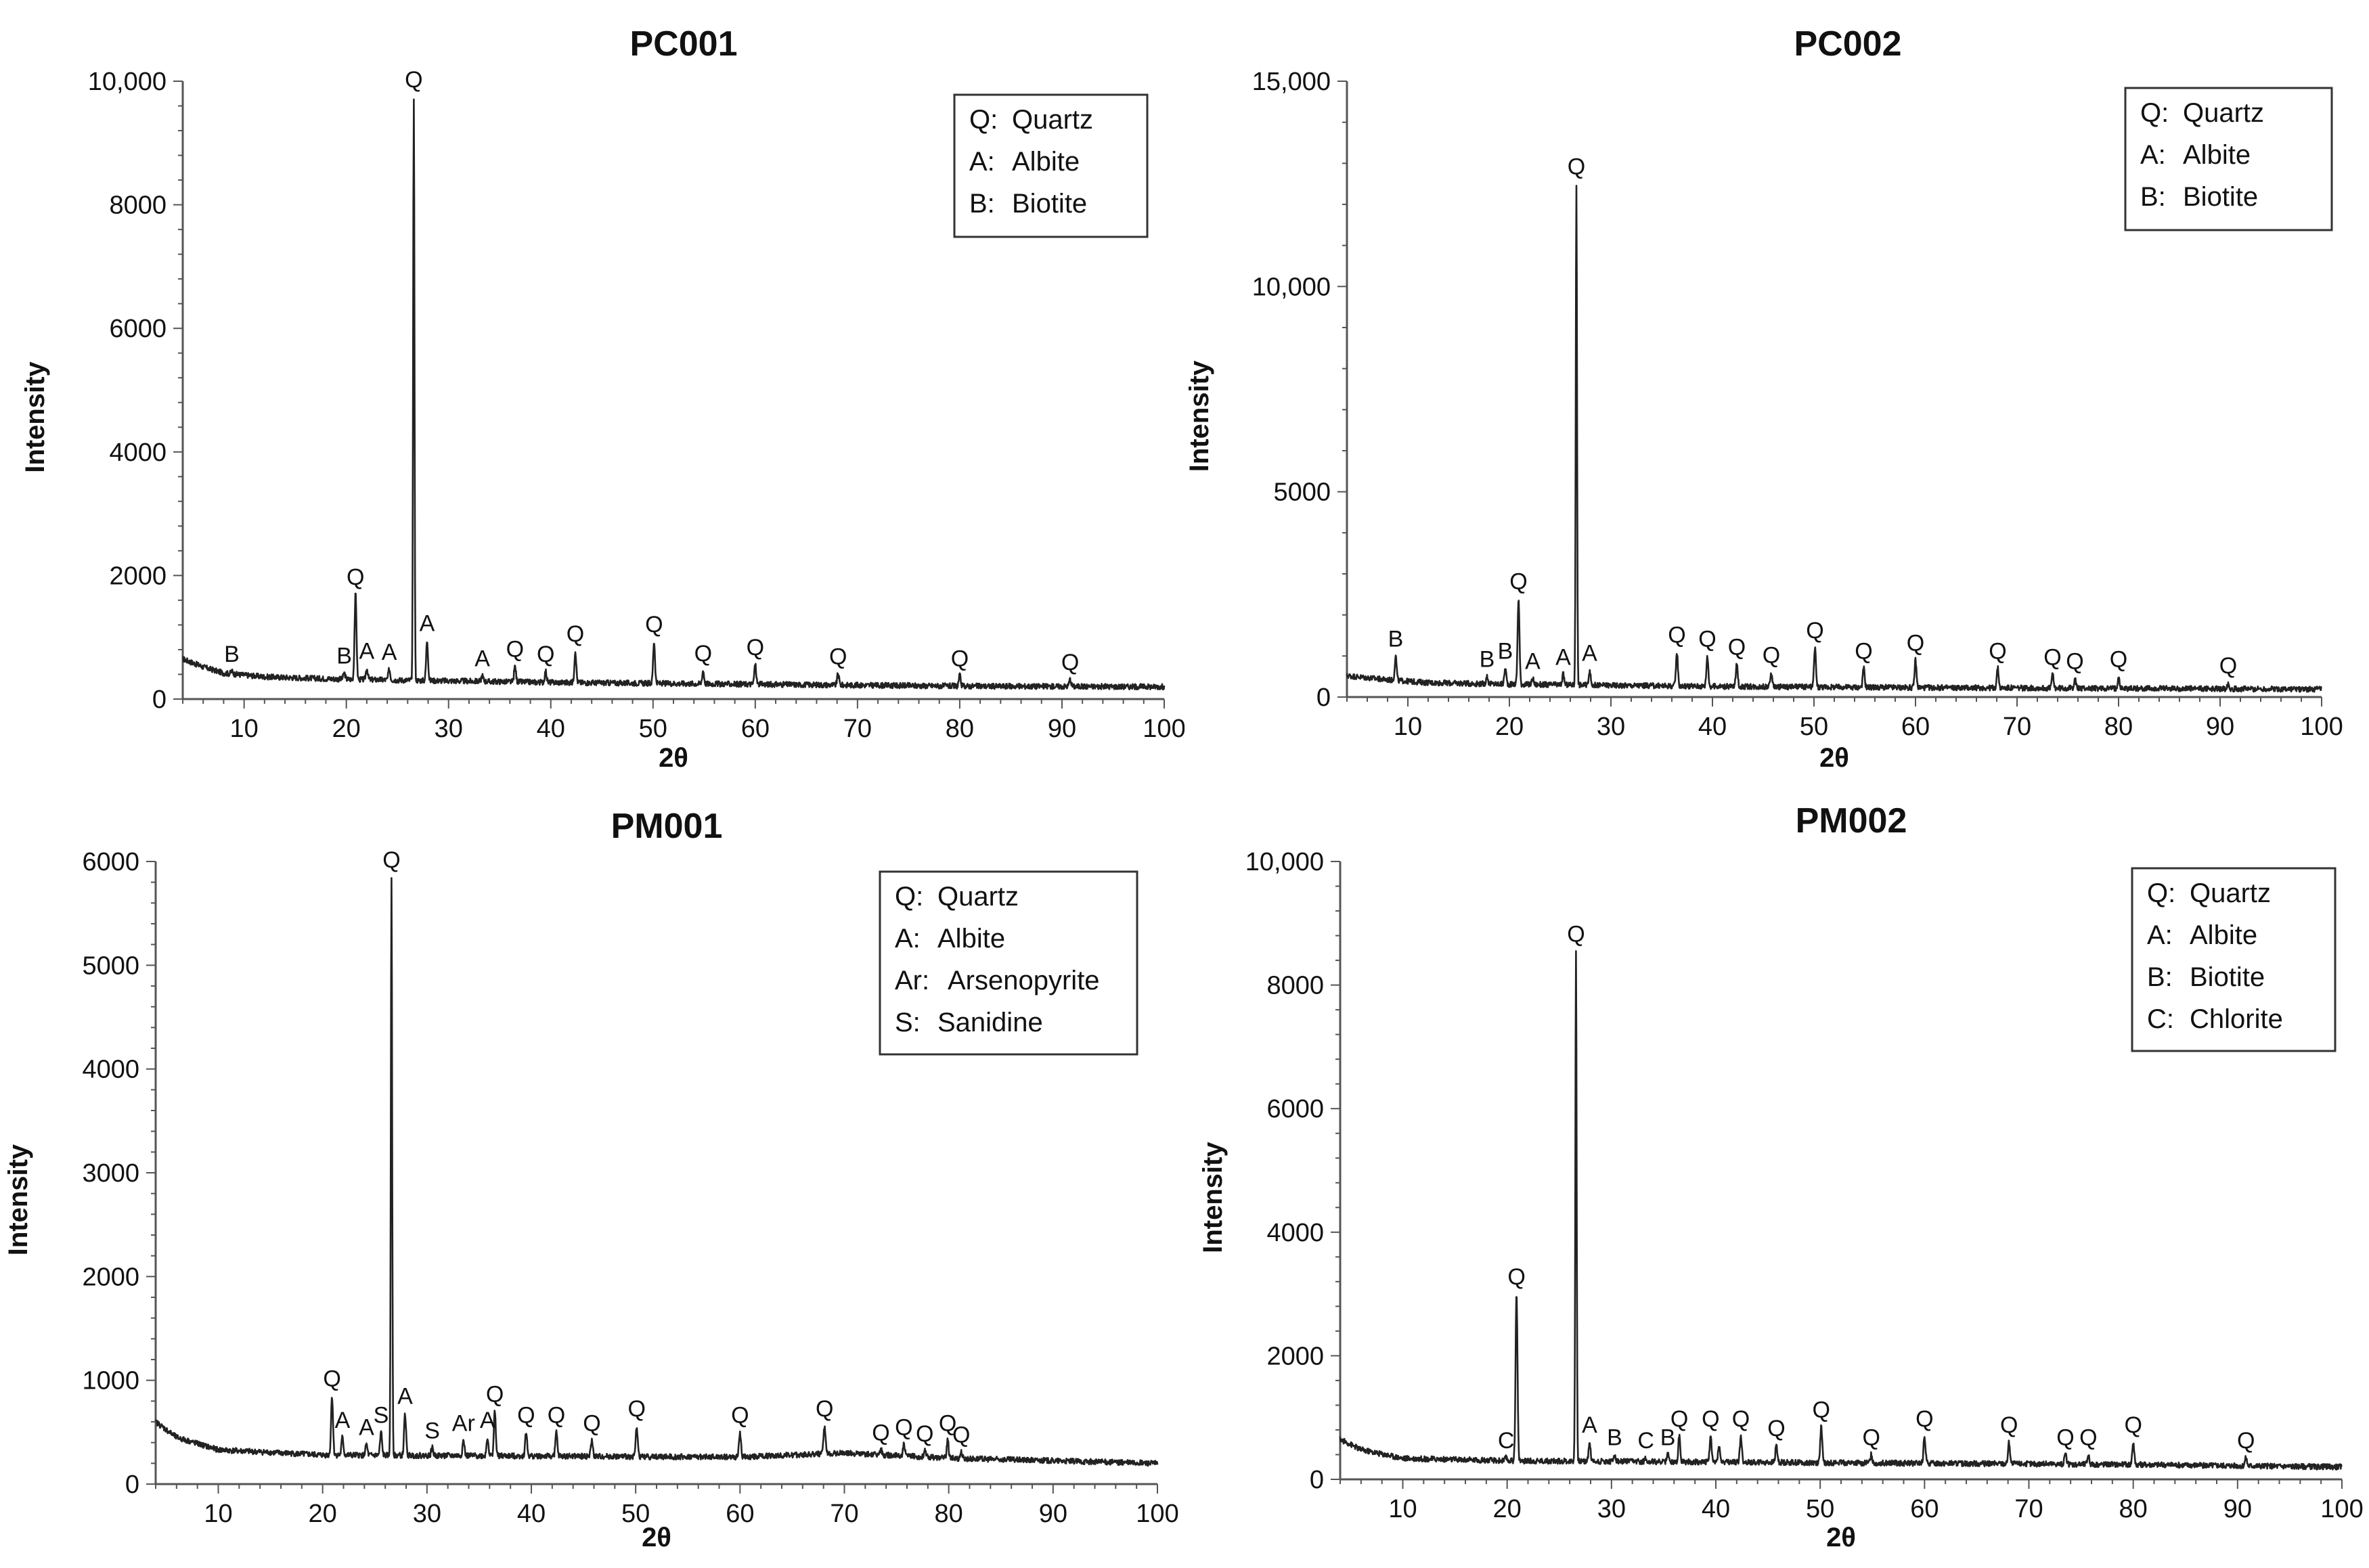  Describe the element at coordinates (635, 1514) in the screenshot. I see `x-tick-label: 50` at that location.